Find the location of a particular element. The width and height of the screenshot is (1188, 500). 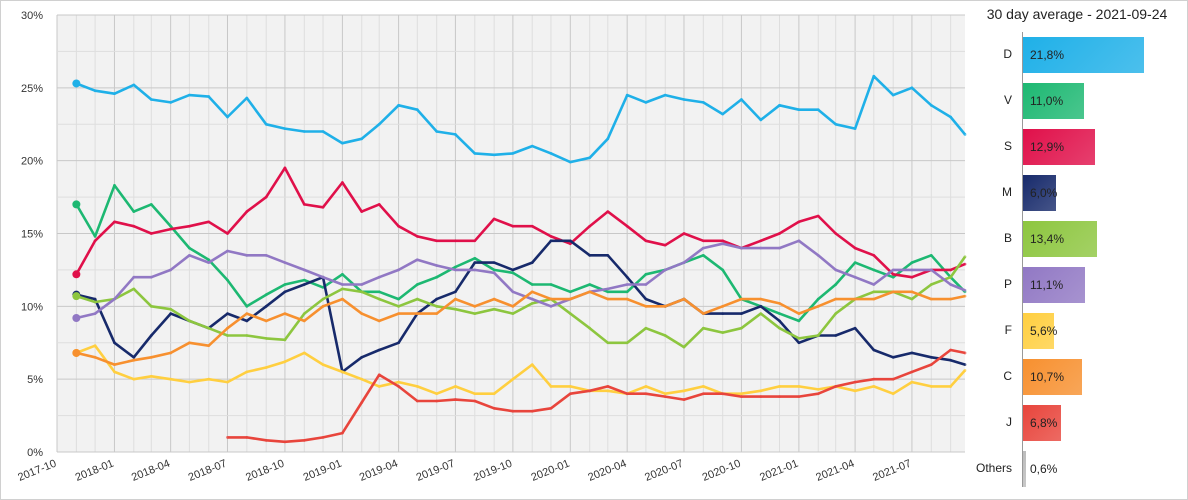

bar-value-label: 6,0% is located at coordinates (1044, 193).